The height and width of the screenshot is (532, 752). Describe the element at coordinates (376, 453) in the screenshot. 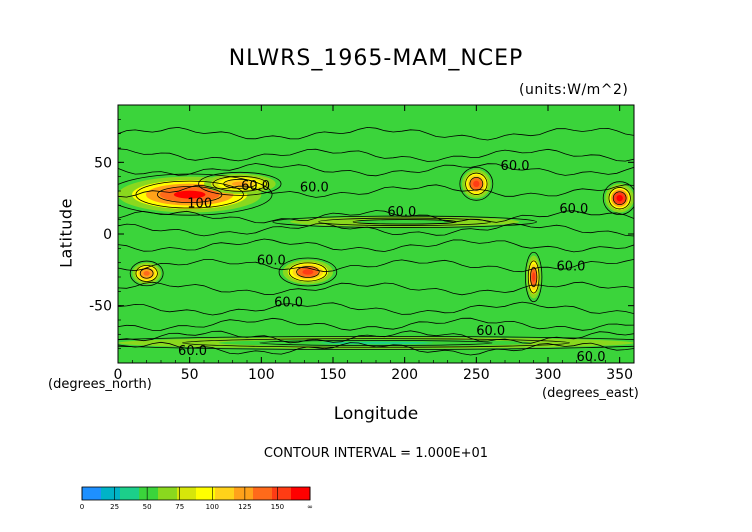

I see `contour-interval-text: CONTOUR INTERVAL = 1.000E+01` at that location.